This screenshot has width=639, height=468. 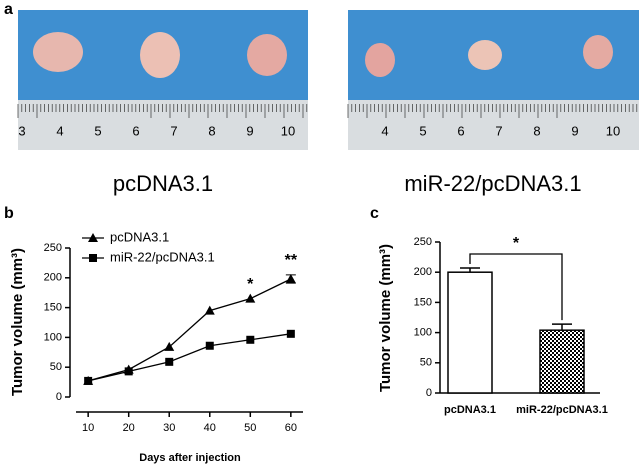 I want to click on panel-label: a, so click(x=8, y=9).